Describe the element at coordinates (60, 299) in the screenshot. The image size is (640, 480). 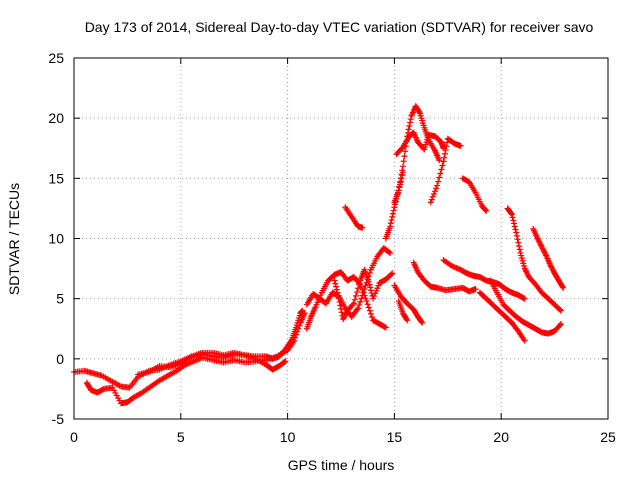
I see `y-tick-label: 5` at that location.